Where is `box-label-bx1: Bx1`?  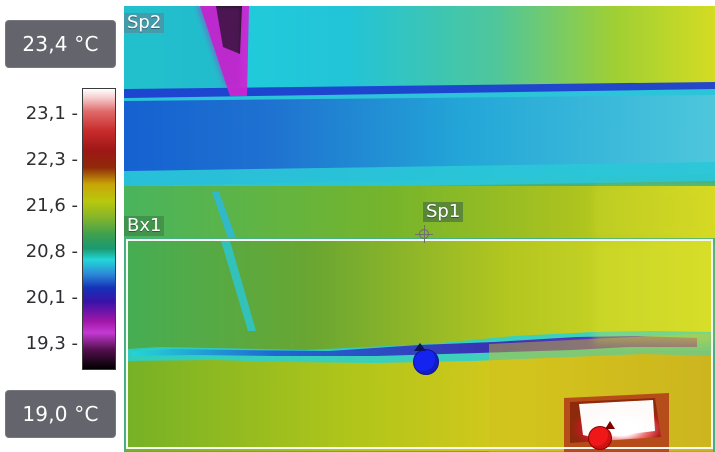
box-label-bx1: Bx1 is located at coordinates (144, 226).